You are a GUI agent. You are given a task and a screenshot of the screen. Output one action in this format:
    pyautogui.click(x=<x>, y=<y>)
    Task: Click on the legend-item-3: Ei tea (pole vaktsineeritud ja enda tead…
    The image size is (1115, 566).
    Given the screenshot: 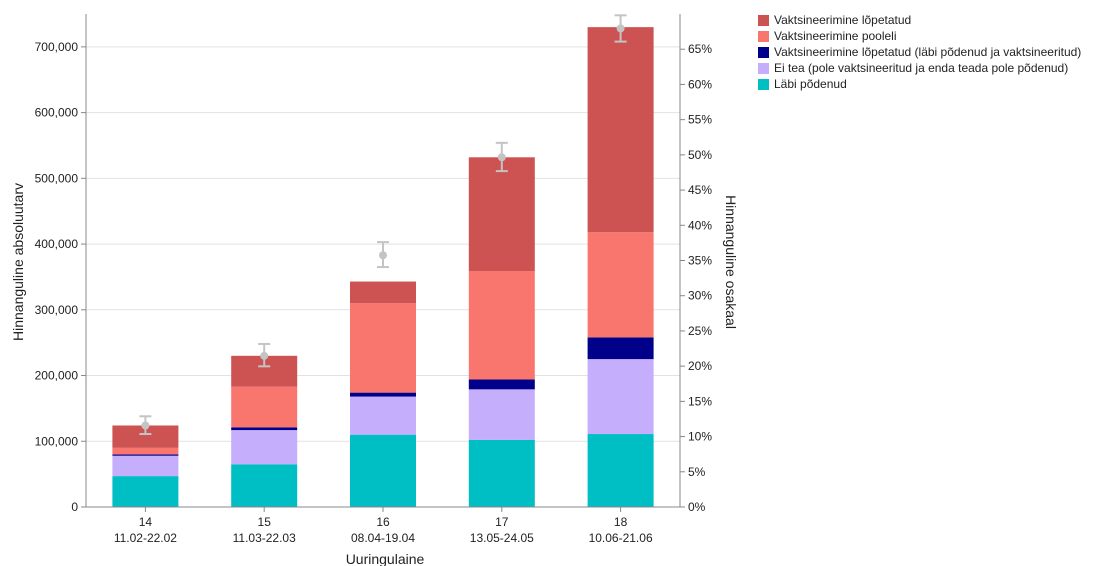 What is the action you would take?
    pyautogui.click(x=919, y=68)
    